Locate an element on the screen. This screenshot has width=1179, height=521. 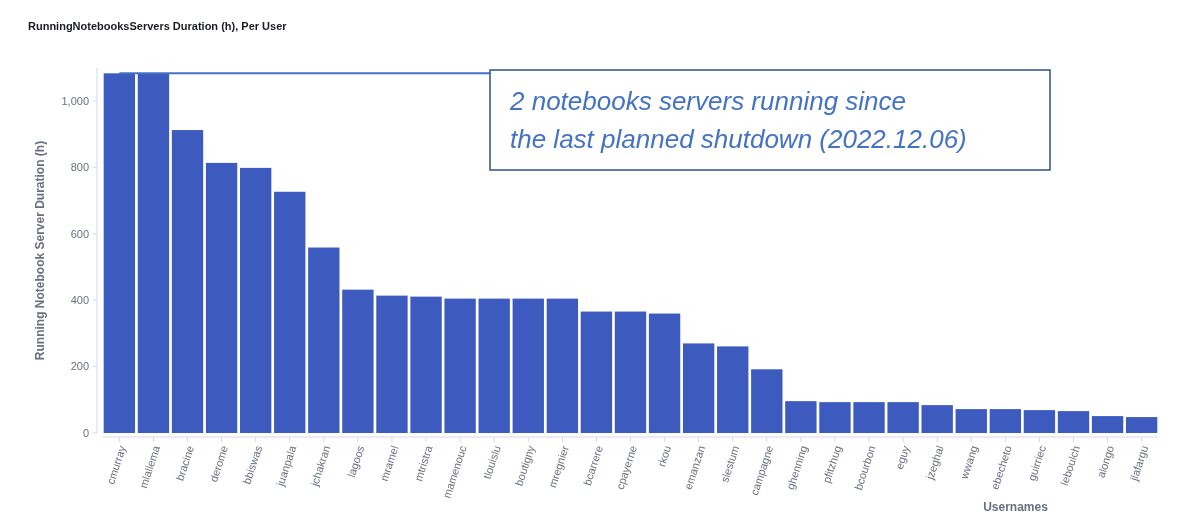
x-tick-label: lagoos is located at coordinates (356, 461).